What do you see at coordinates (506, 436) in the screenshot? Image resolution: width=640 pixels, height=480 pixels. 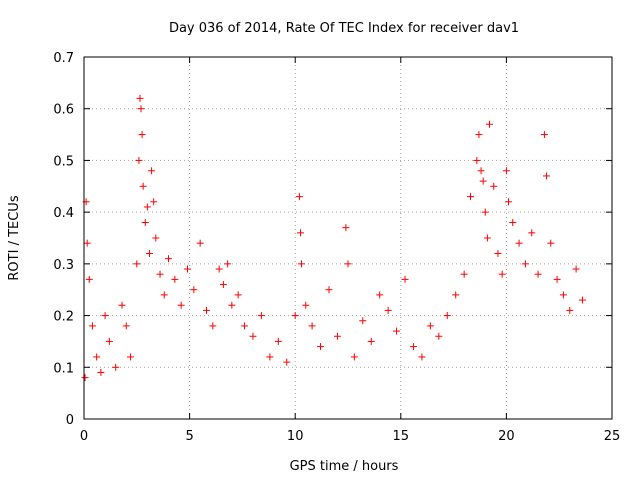 I see `x-tick-label: 20` at bounding box center [506, 436].